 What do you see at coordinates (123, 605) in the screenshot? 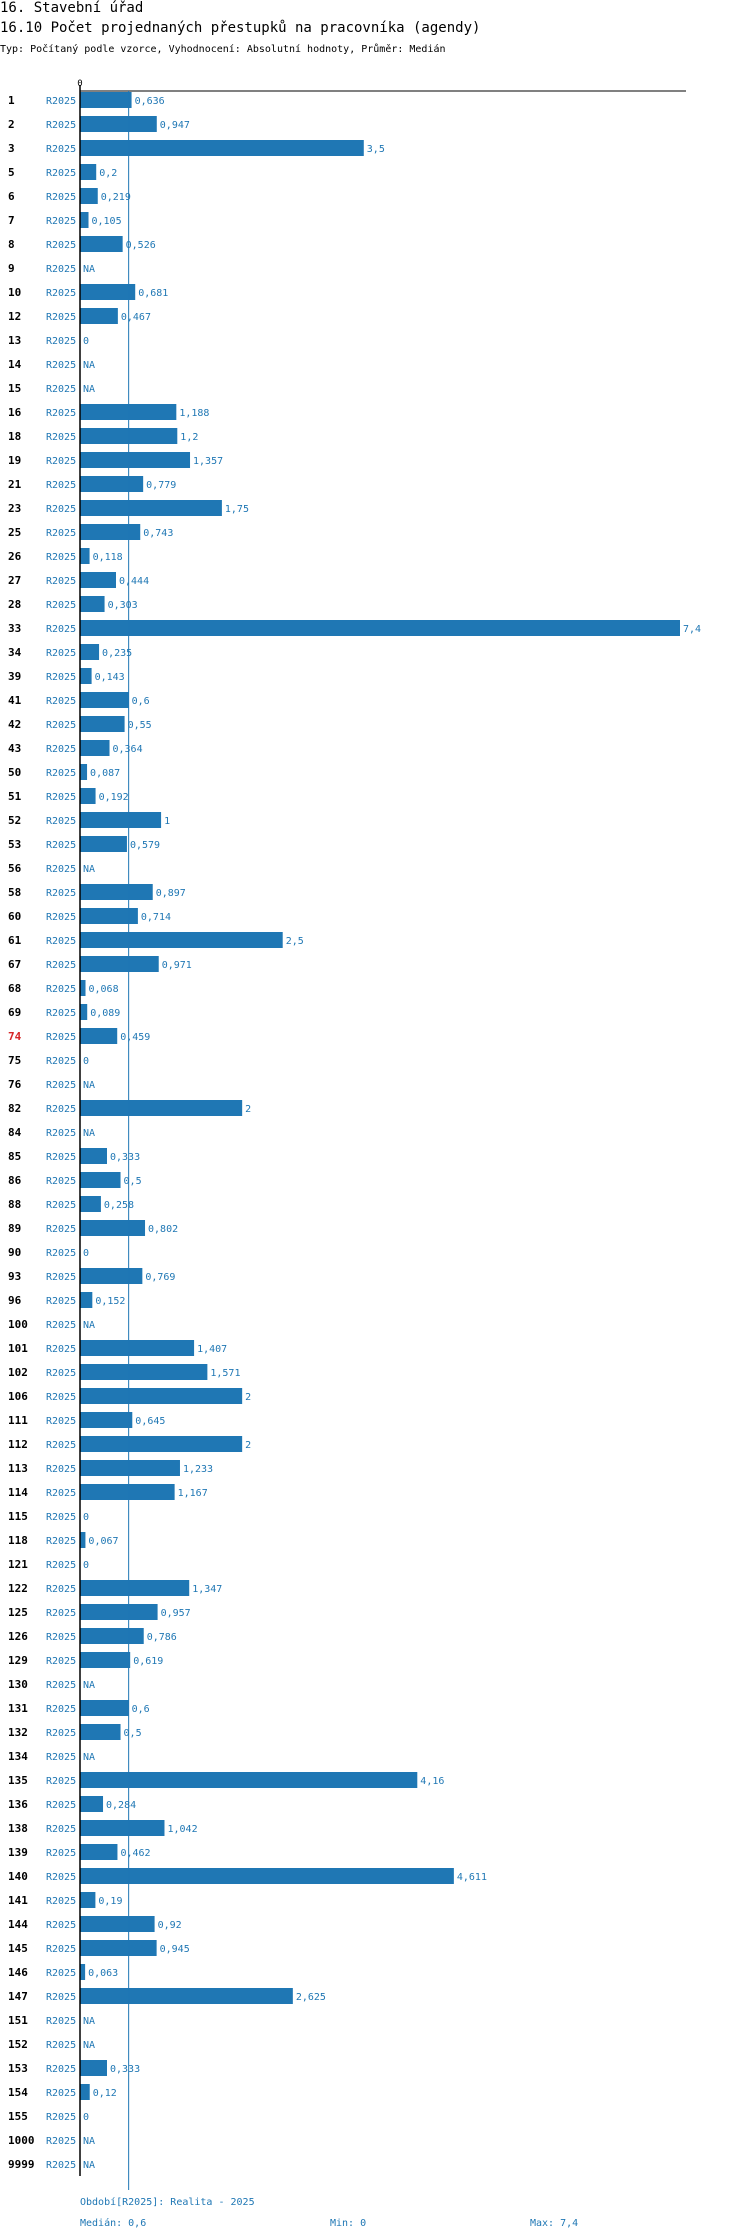
I see `bar-value-label: 0,303` at bounding box center [123, 605].